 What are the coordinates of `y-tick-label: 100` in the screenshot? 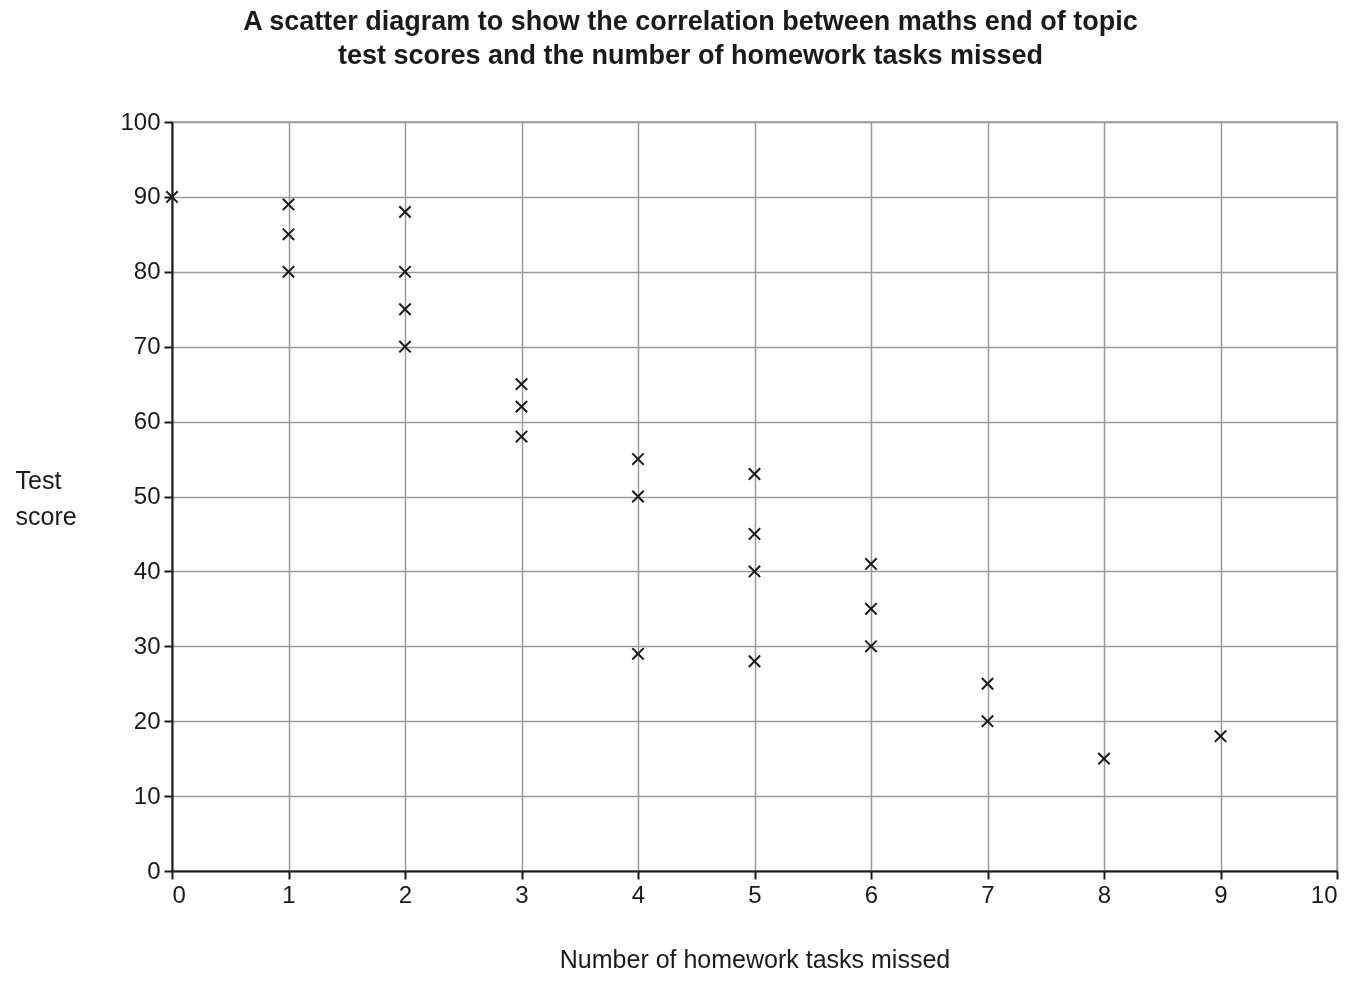 It's located at (140, 121).